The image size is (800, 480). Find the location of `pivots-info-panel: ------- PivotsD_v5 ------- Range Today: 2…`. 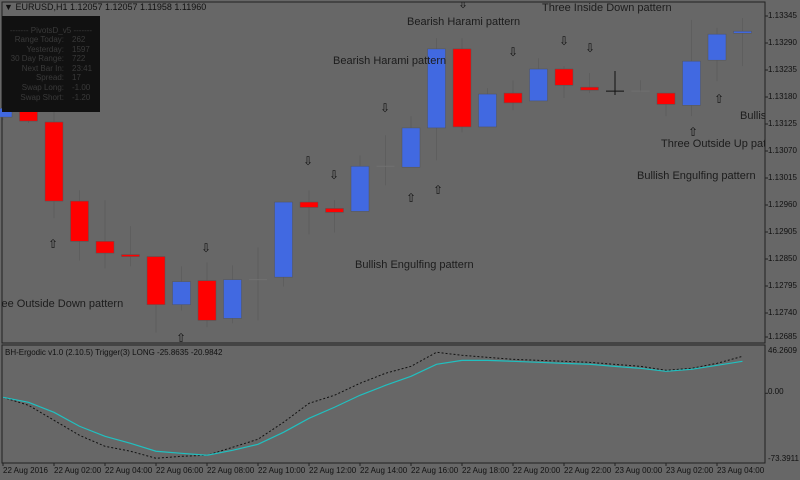

pivots-info-panel: ------- PivotsD_v5 ------- Range Today: 2… is located at coordinates (51, 64).